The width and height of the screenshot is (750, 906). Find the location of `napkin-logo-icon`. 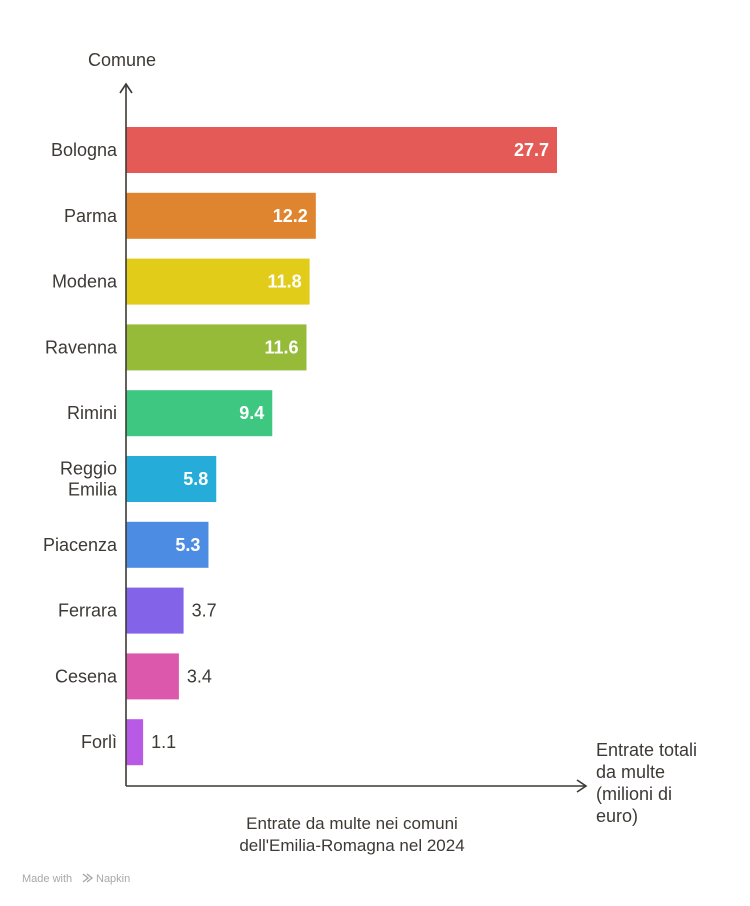

napkin-logo-icon is located at coordinates (88, 878).